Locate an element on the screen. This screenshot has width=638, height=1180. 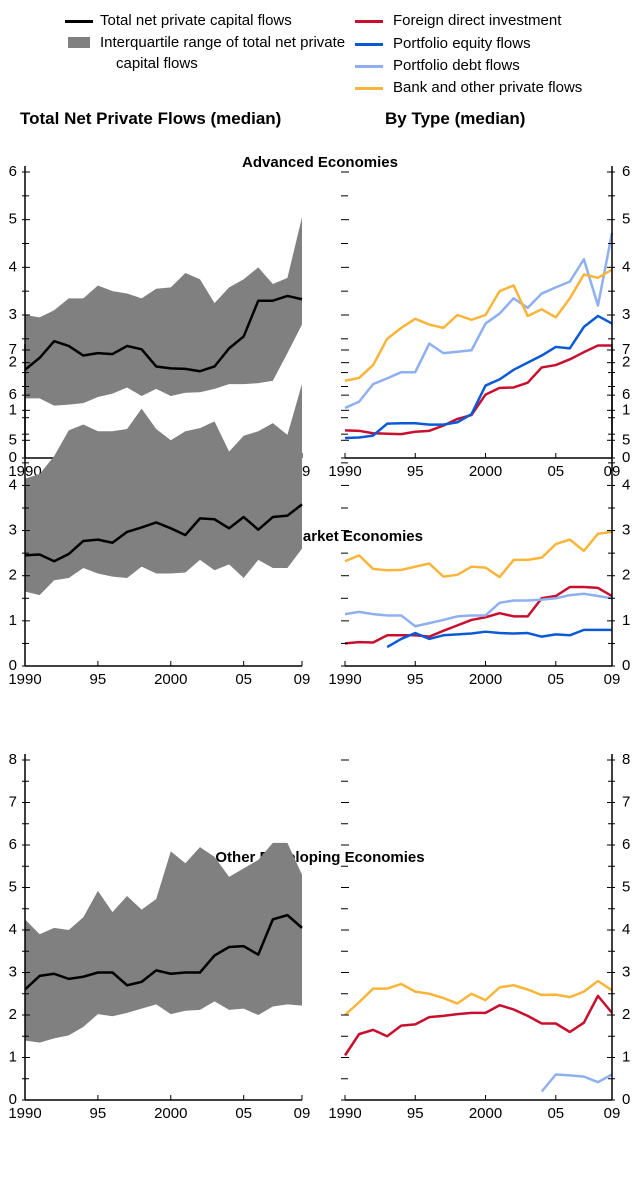
legend-entry: Total net private capital flows is located at coordinates (196, 20).